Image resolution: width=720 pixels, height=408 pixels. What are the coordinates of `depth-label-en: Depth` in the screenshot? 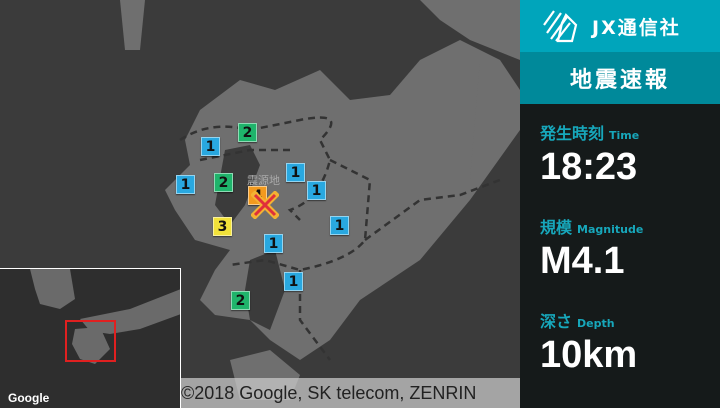 It's located at (596, 323).